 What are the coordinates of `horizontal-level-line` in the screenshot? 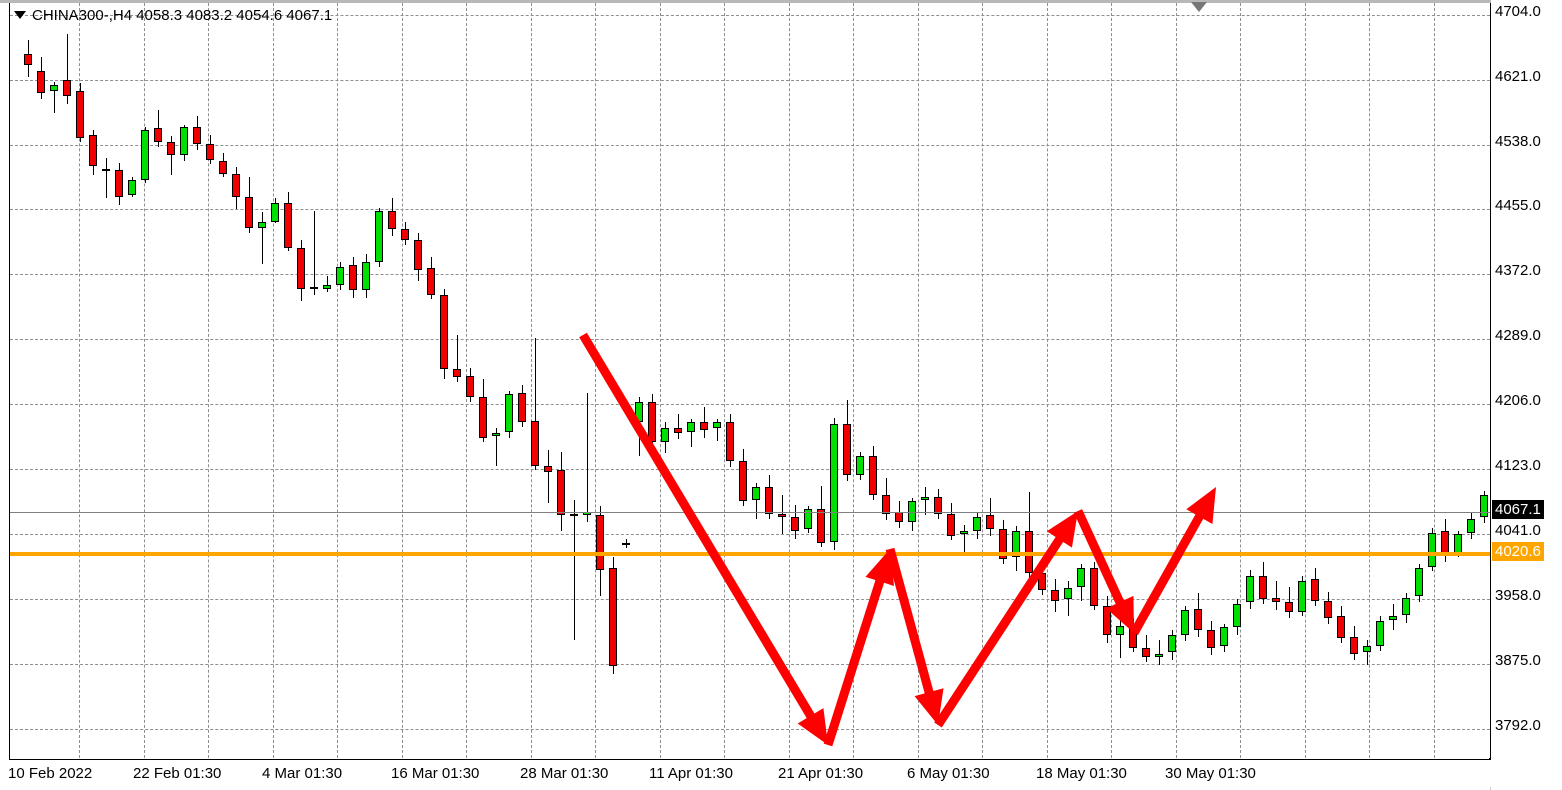 It's located at (750, 554).